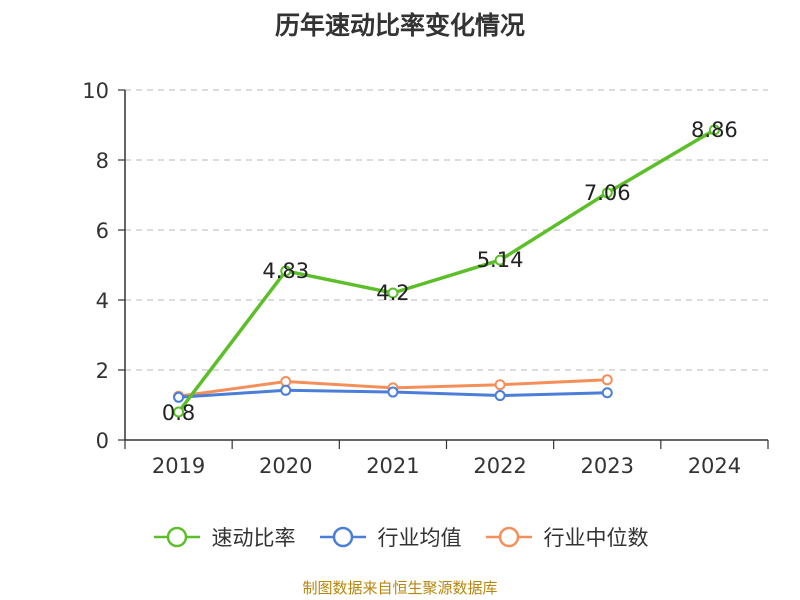  Describe the element at coordinates (399, 25) in the screenshot. I see `chart-title: 历年速动比率变化情况` at that location.